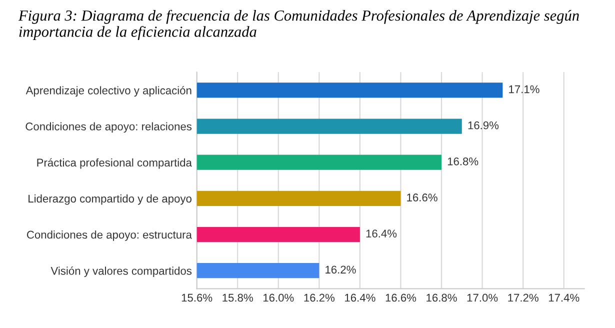 This screenshot has height=328, width=615. I want to click on y-tick-label: Práctica profesional compartida, so click(114, 163).